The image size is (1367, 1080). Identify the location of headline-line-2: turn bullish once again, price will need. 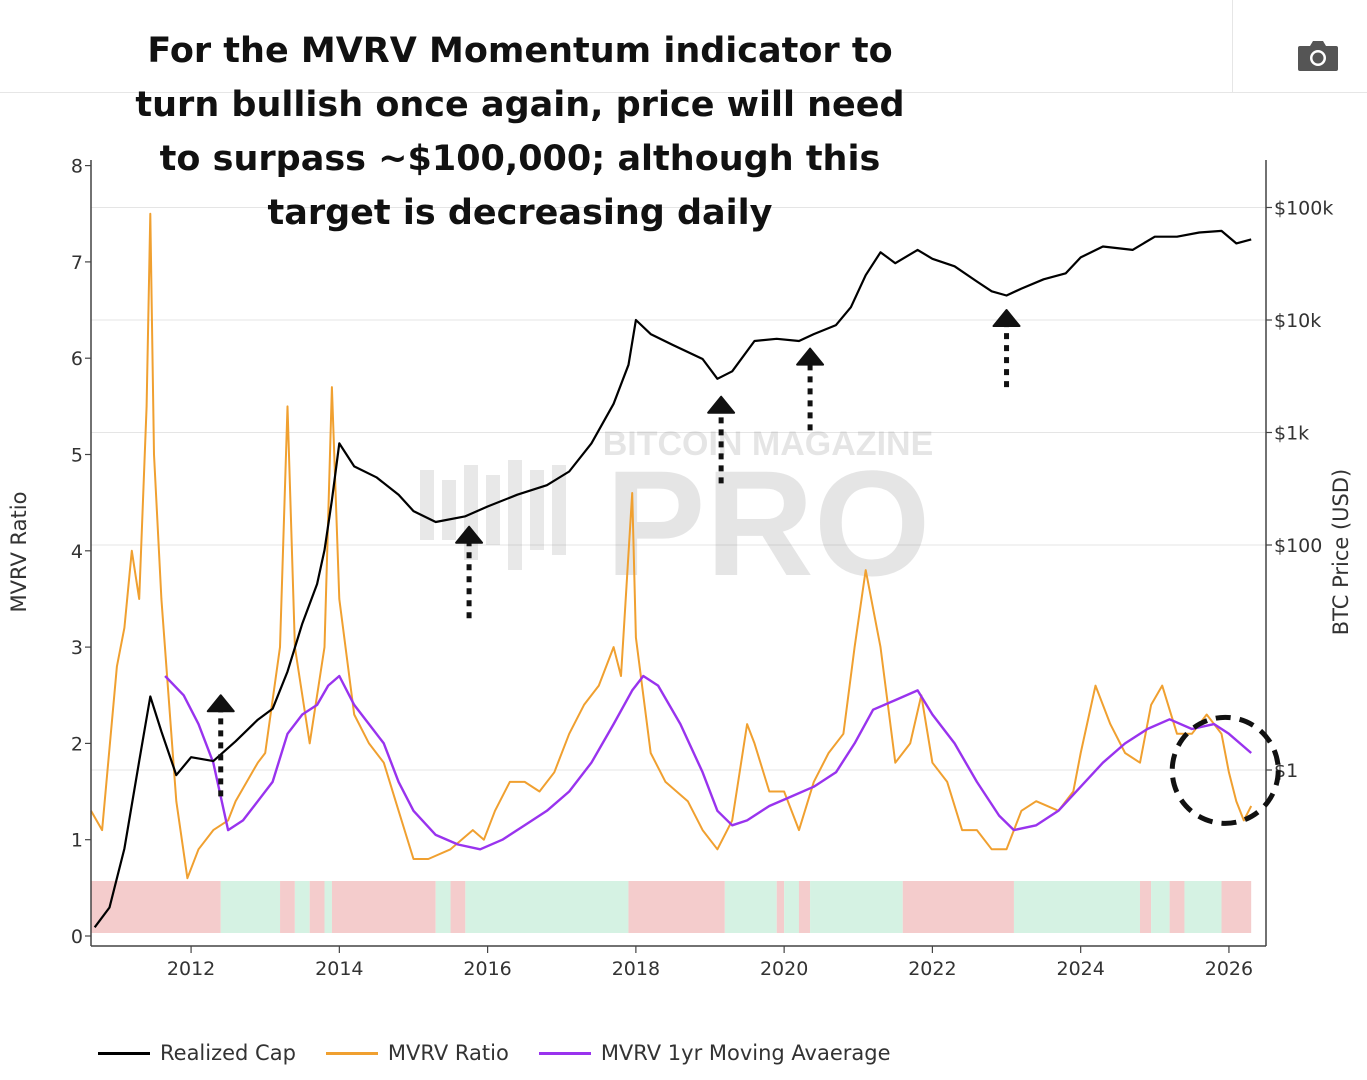
(520, 105).